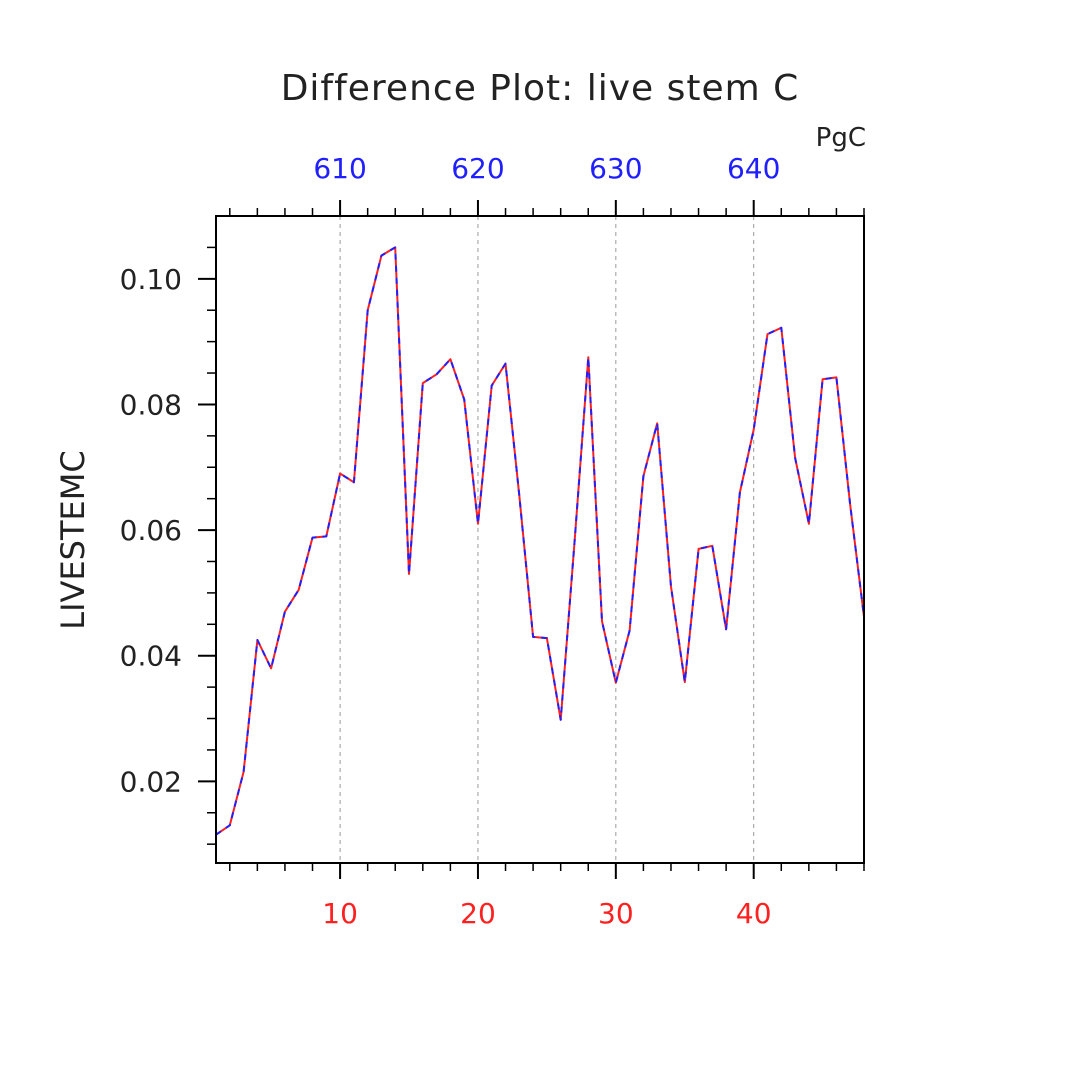 Image resolution: width=1080 pixels, height=1080 pixels. What do you see at coordinates (540, 88) in the screenshot?
I see `chart-title: Difference Plot: live stem C` at bounding box center [540, 88].